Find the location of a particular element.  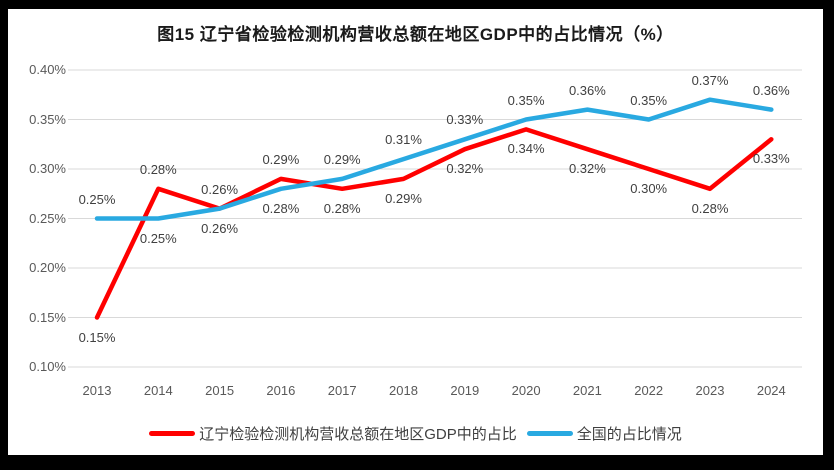

data-label-national: 0.37% is located at coordinates (710, 80).